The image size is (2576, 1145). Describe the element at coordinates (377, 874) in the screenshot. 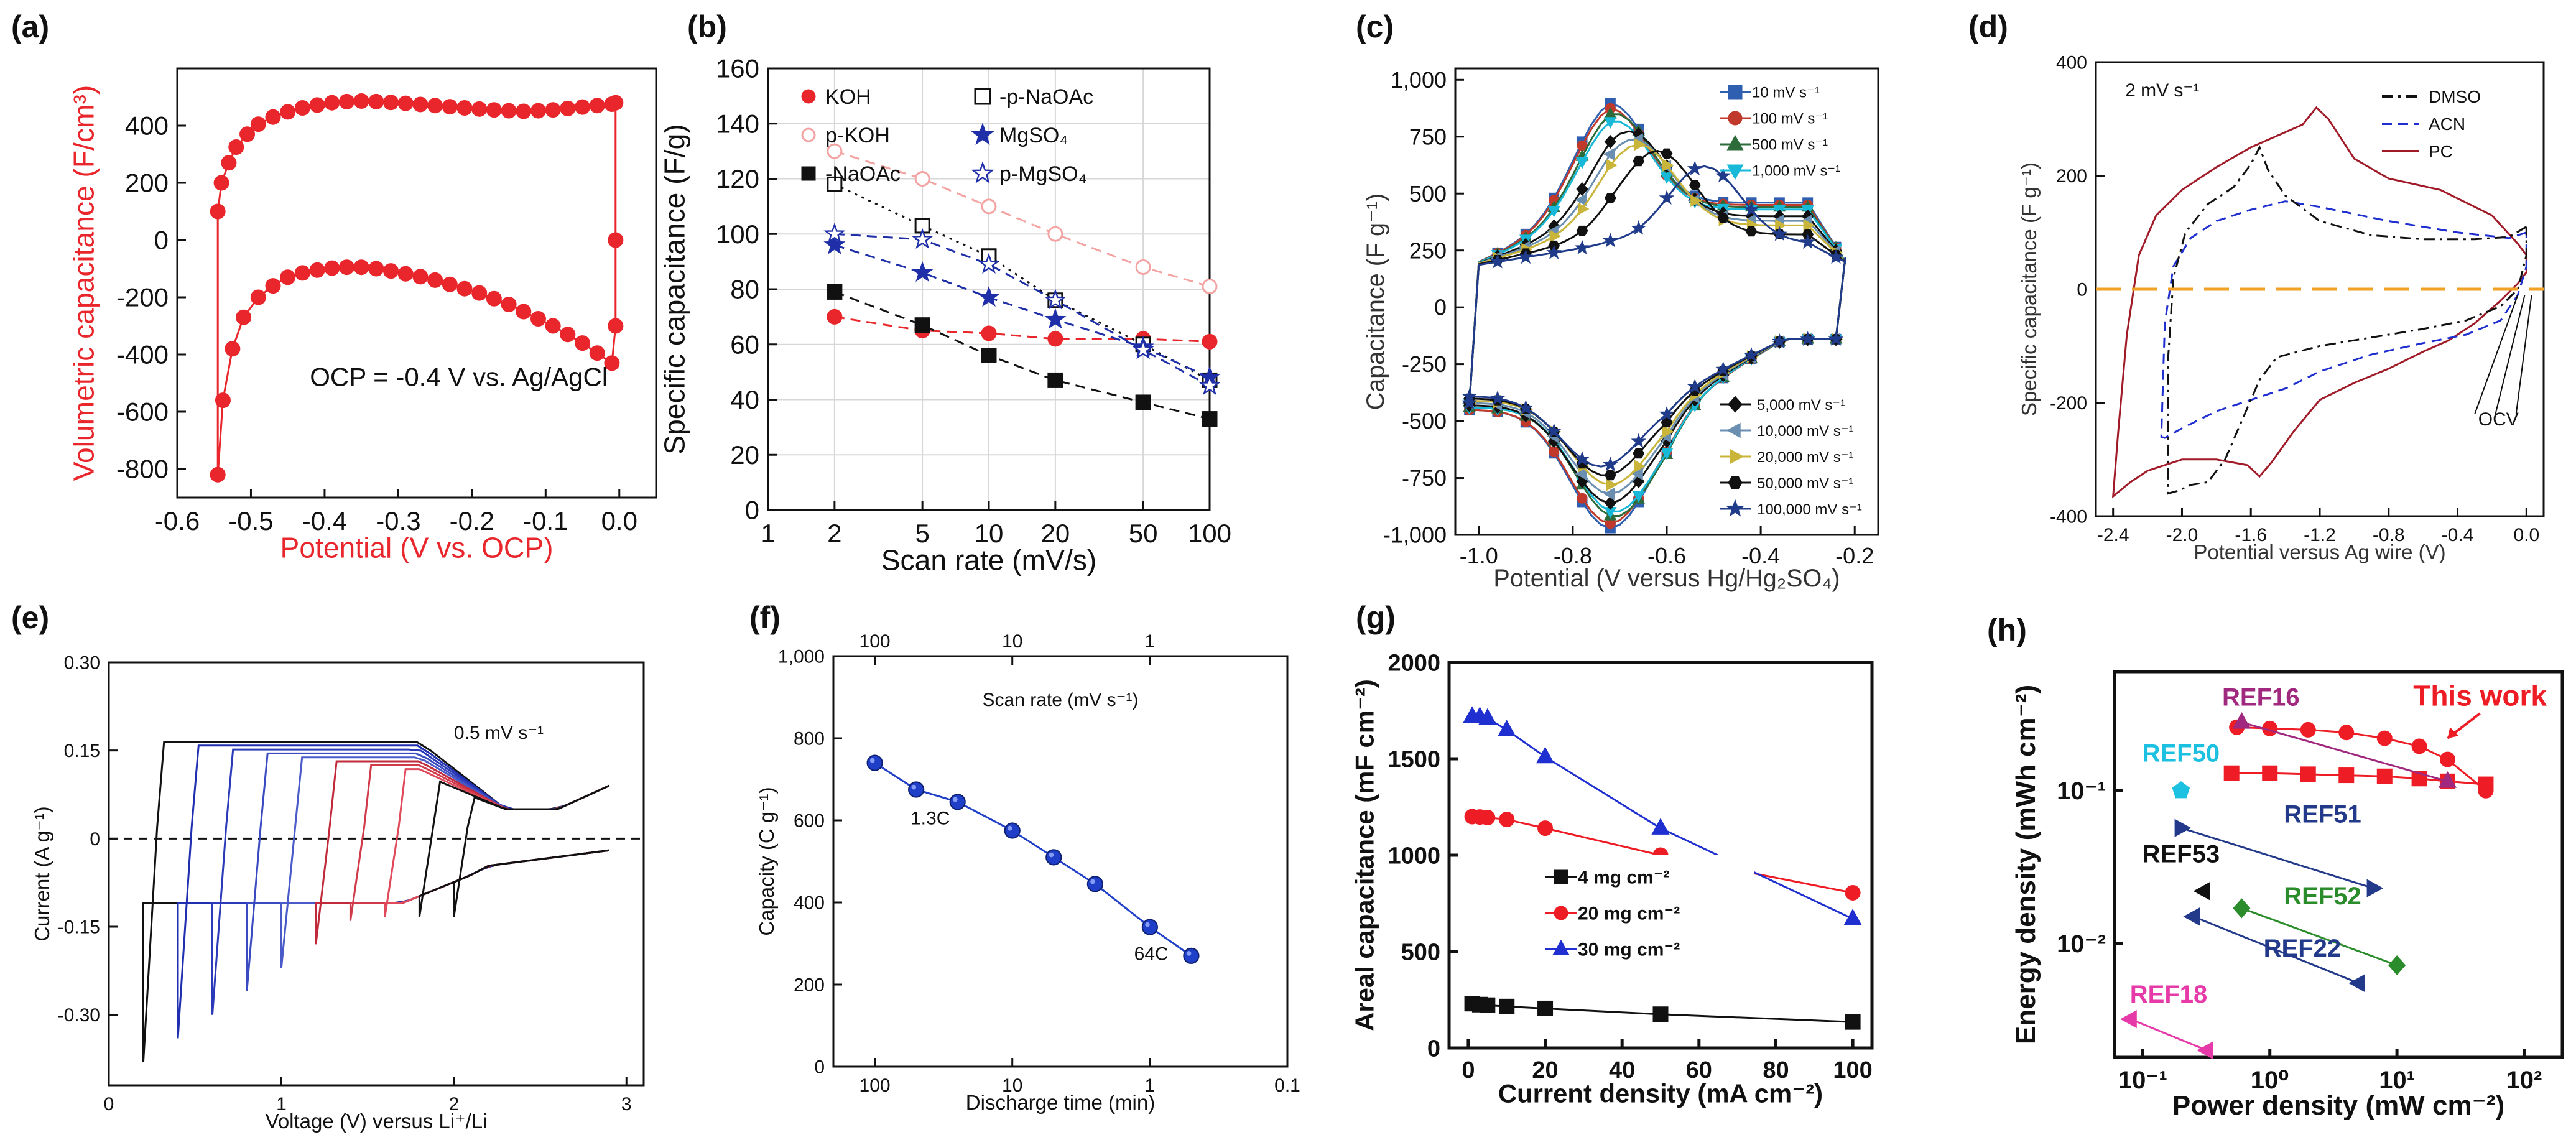

I see `plot-frame` at that location.